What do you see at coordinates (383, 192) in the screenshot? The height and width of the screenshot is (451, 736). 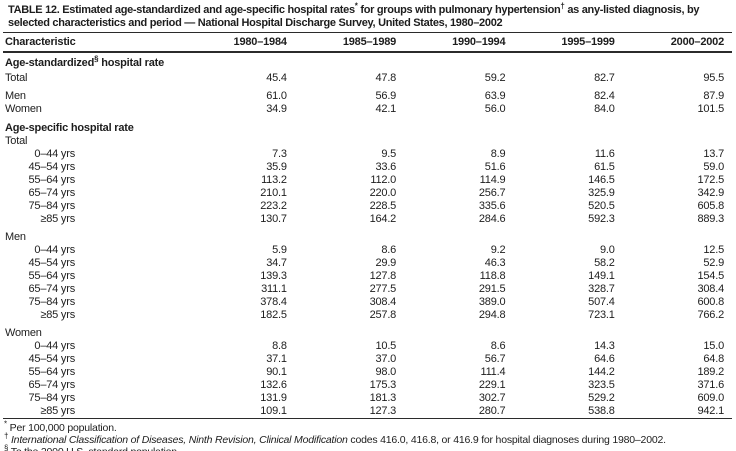 I see `cell-value: 220.0` at bounding box center [383, 192].